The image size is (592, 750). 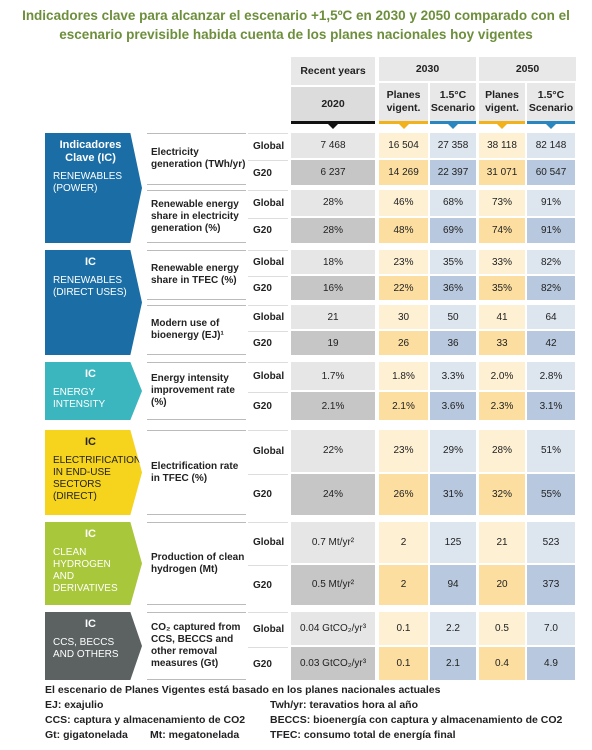 What do you see at coordinates (403, 145) in the screenshot?
I see `value-cell: 16 504` at bounding box center [403, 145].